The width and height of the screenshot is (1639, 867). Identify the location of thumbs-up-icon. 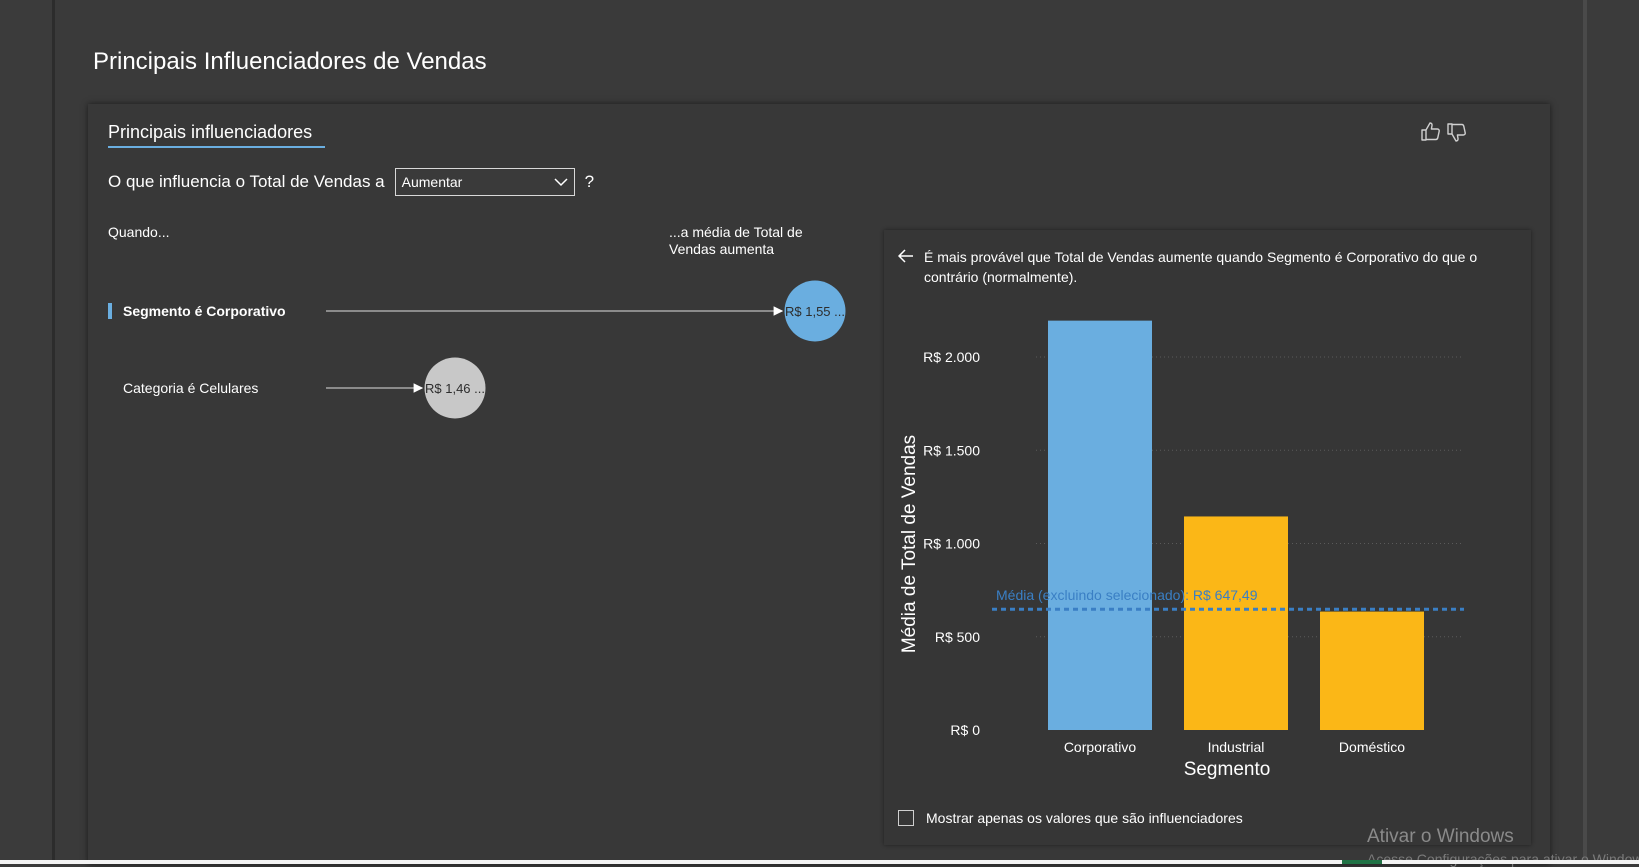
(1431, 132).